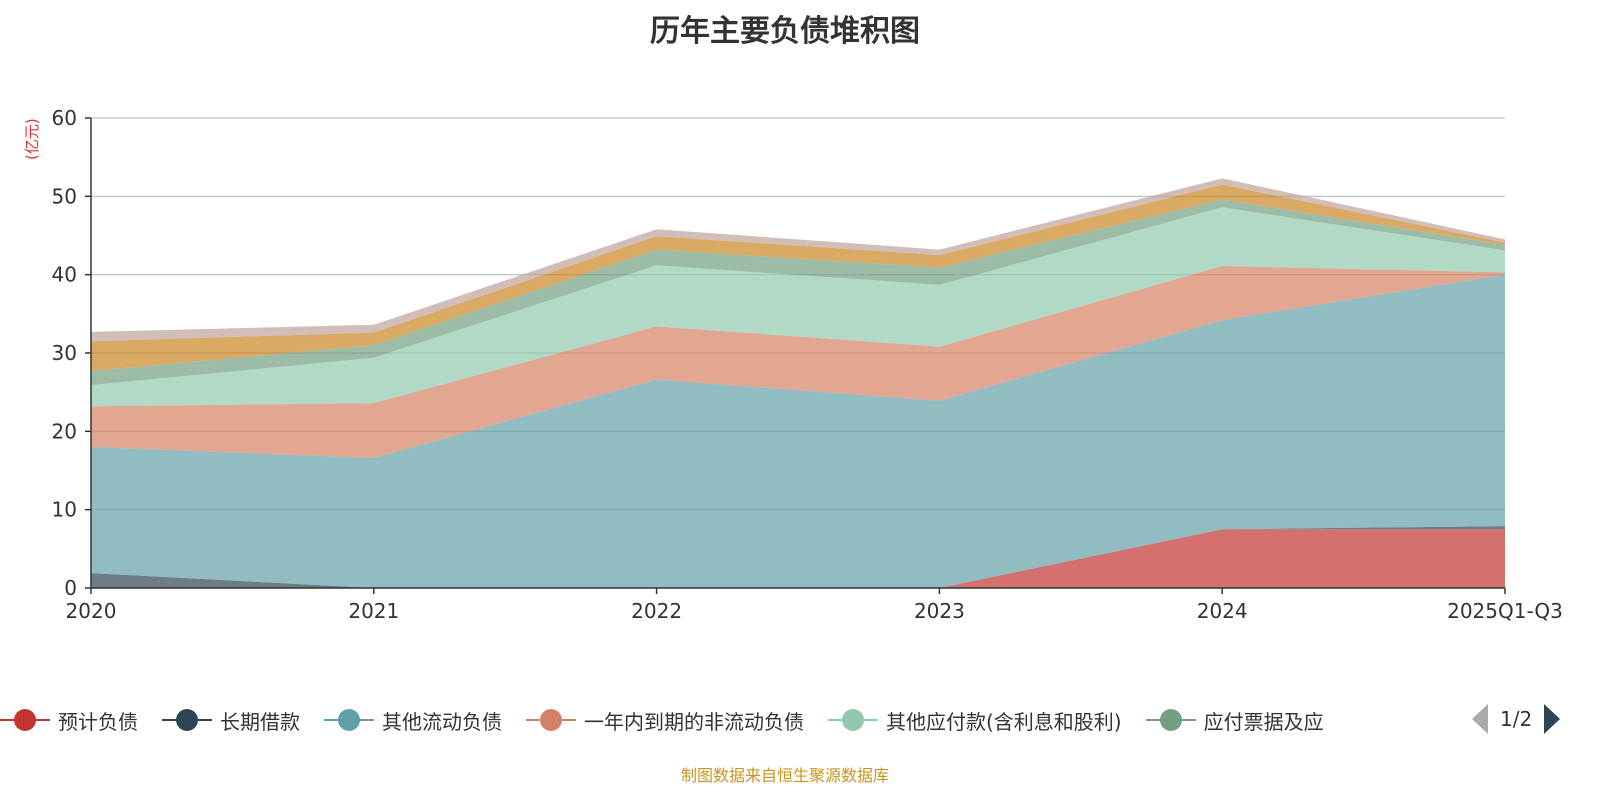 The height and width of the screenshot is (800, 1600). Describe the element at coordinates (70, 588) in the screenshot. I see `y-tick-label: 0` at that location.